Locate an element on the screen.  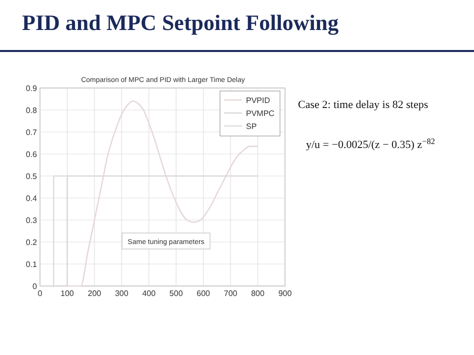
y-tick-label: 0.3 is located at coordinates (32, 220).